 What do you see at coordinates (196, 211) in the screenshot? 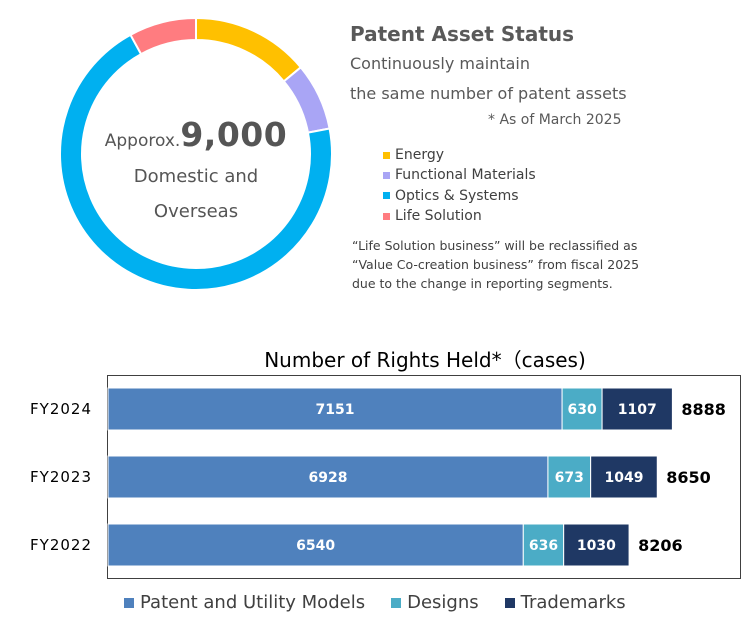
I see `center-line-3: Overseas` at bounding box center [196, 211].